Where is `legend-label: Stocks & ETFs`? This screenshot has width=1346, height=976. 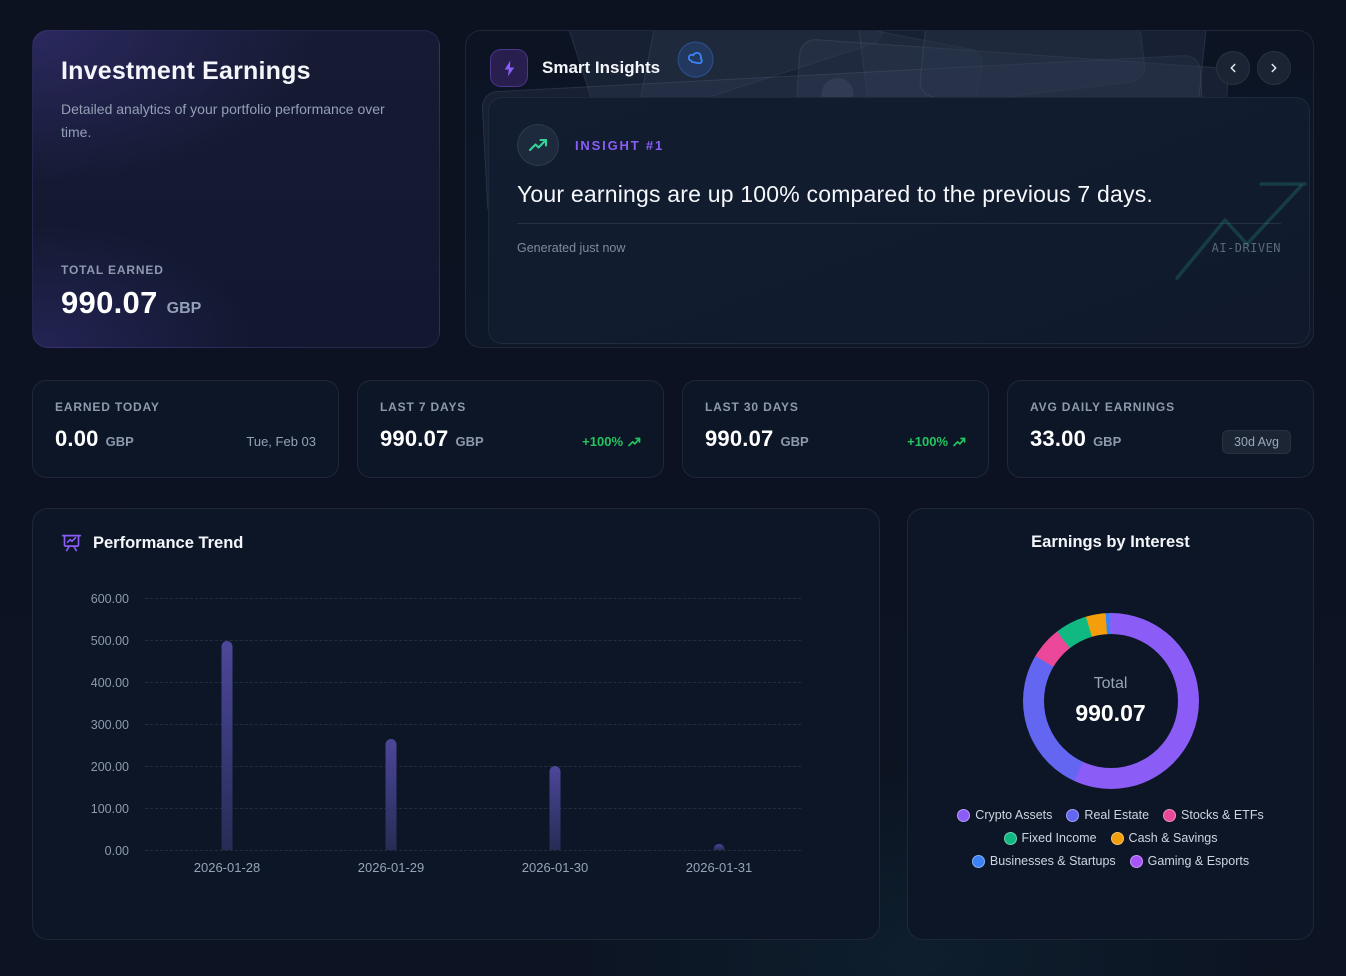 legend-label: Stocks & ETFs is located at coordinates (1222, 815).